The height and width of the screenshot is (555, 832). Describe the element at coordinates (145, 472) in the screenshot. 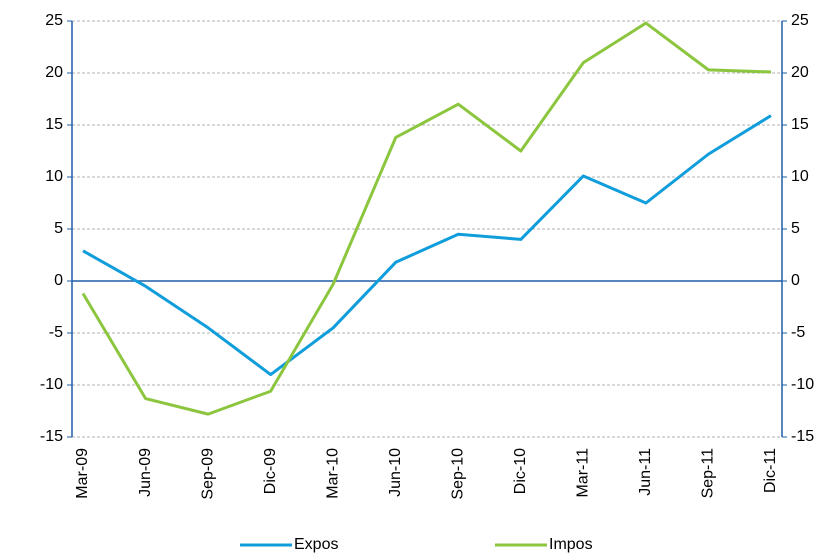

I see `x-tick-label: Jun-09` at that location.